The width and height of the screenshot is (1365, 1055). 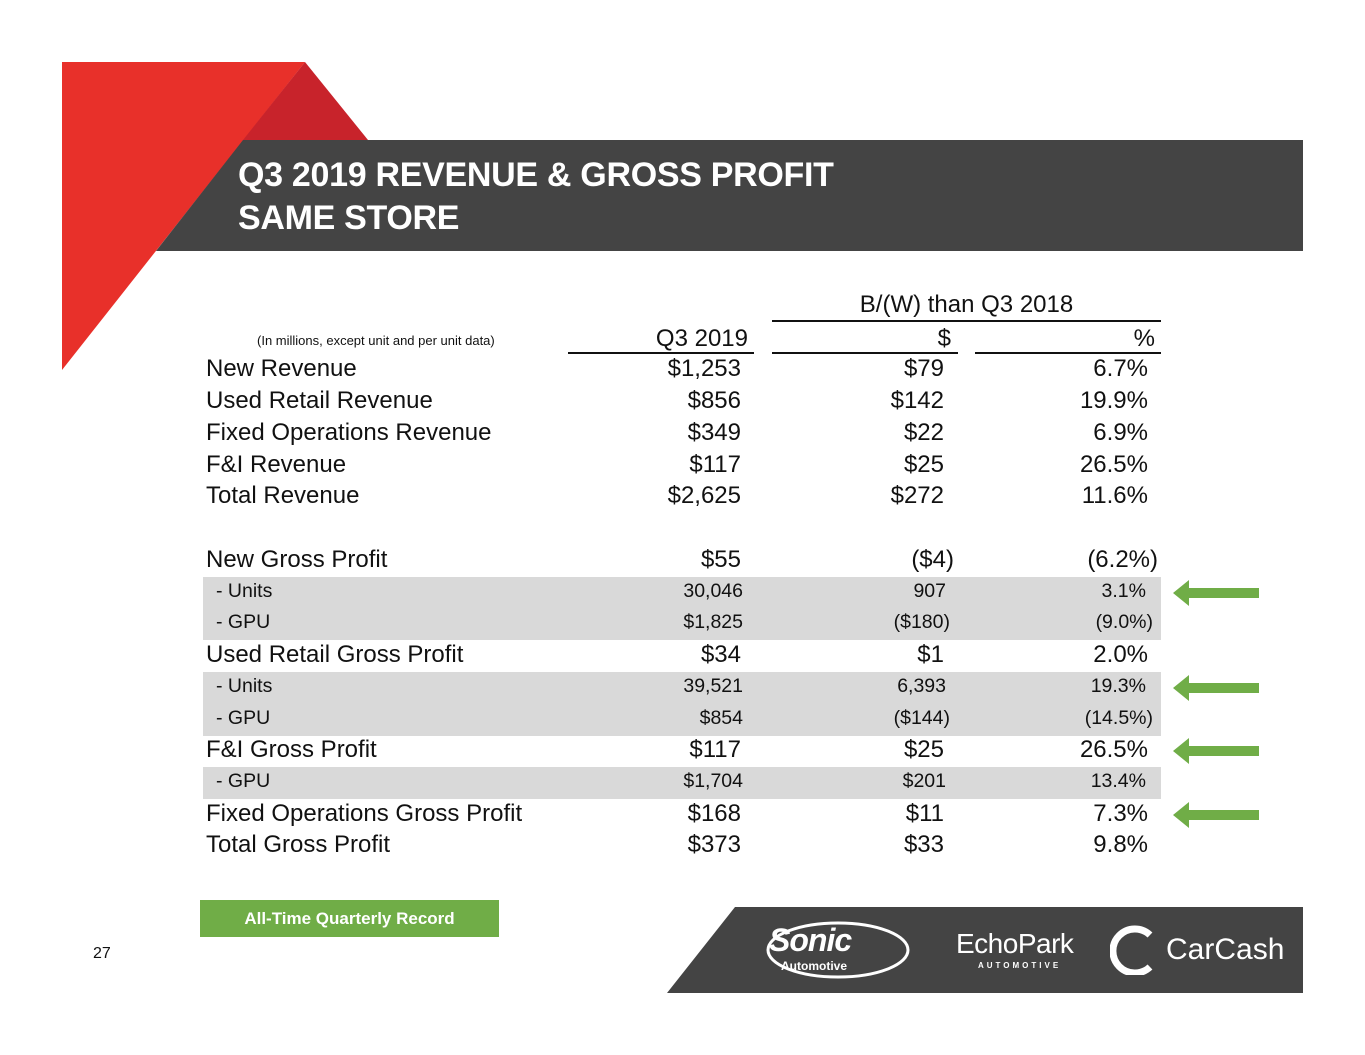 What do you see at coordinates (810, 940) in the screenshot?
I see `sonic-logo-text: Sonic` at bounding box center [810, 940].